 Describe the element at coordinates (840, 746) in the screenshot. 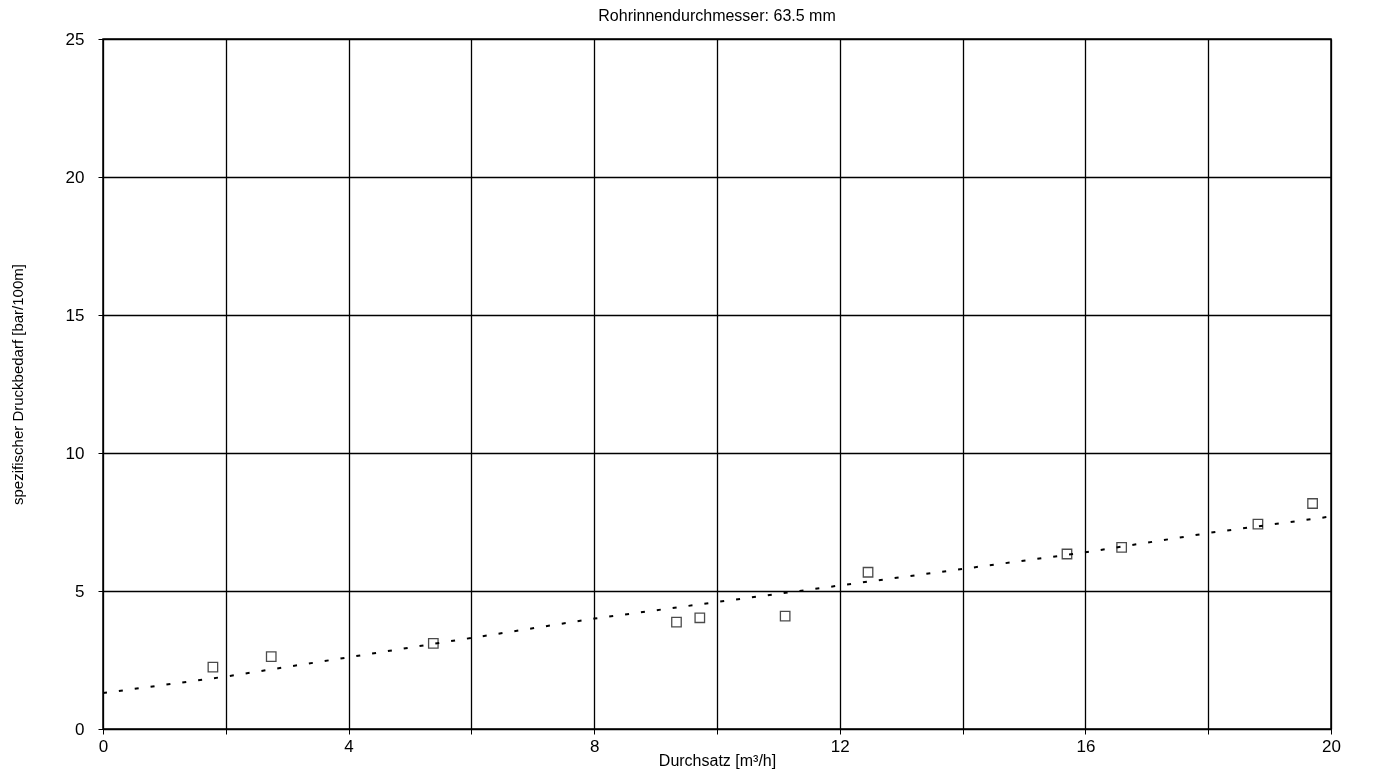

I see `x-tick-label: 12` at that location.